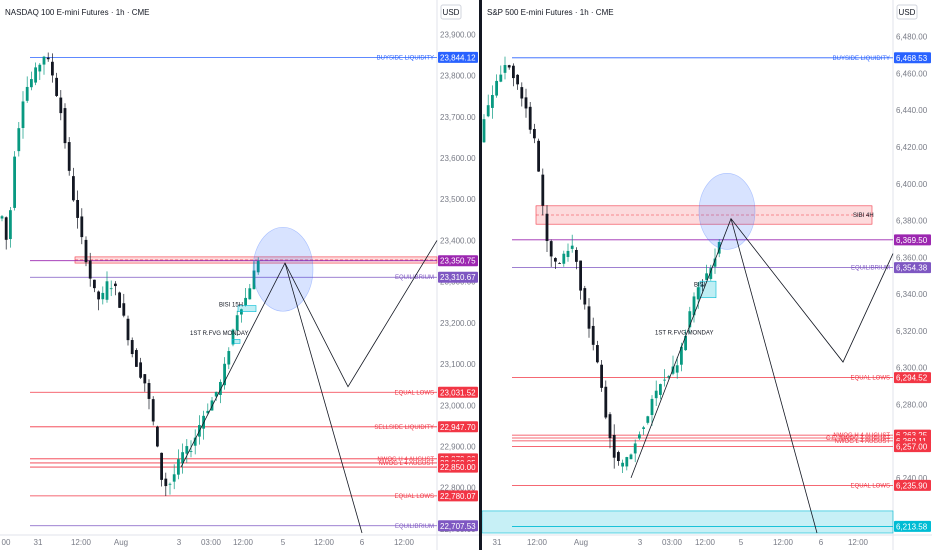  Describe the element at coordinates (581, 542) in the screenshot. I see `time-tick-label: Aug` at that location.